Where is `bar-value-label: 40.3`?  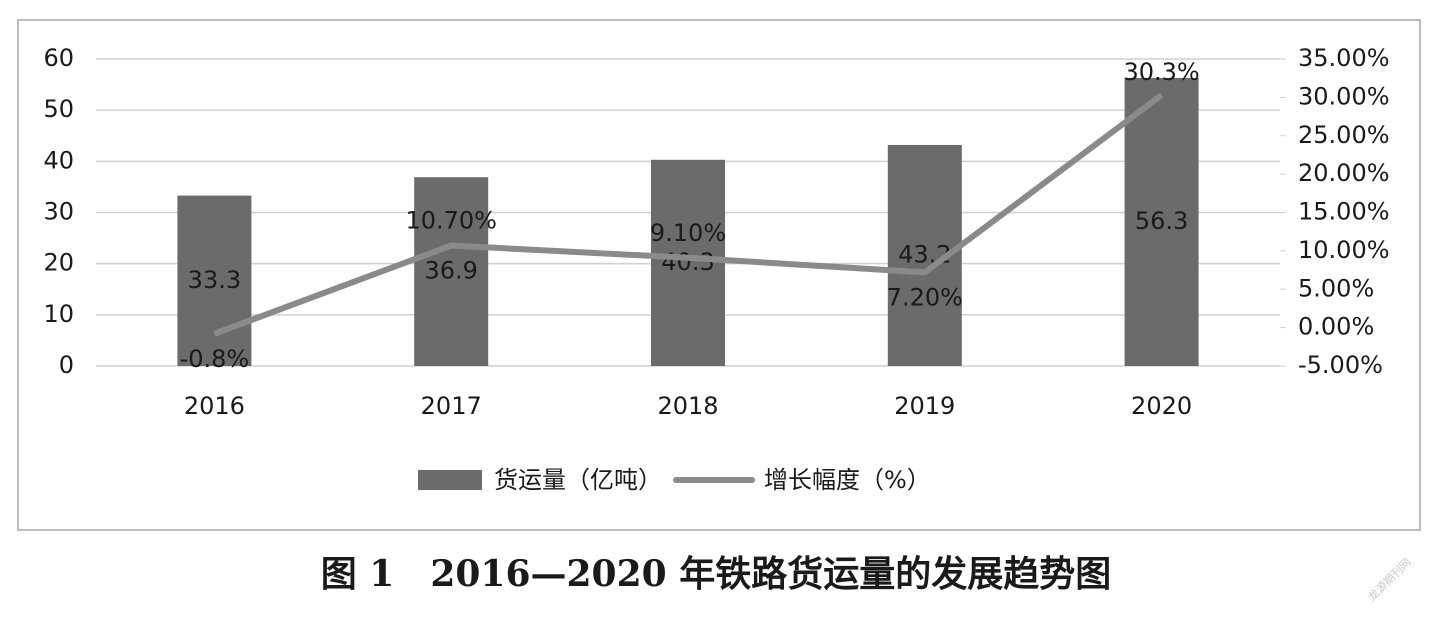 bar-value-label: 40.3 is located at coordinates (687, 262).